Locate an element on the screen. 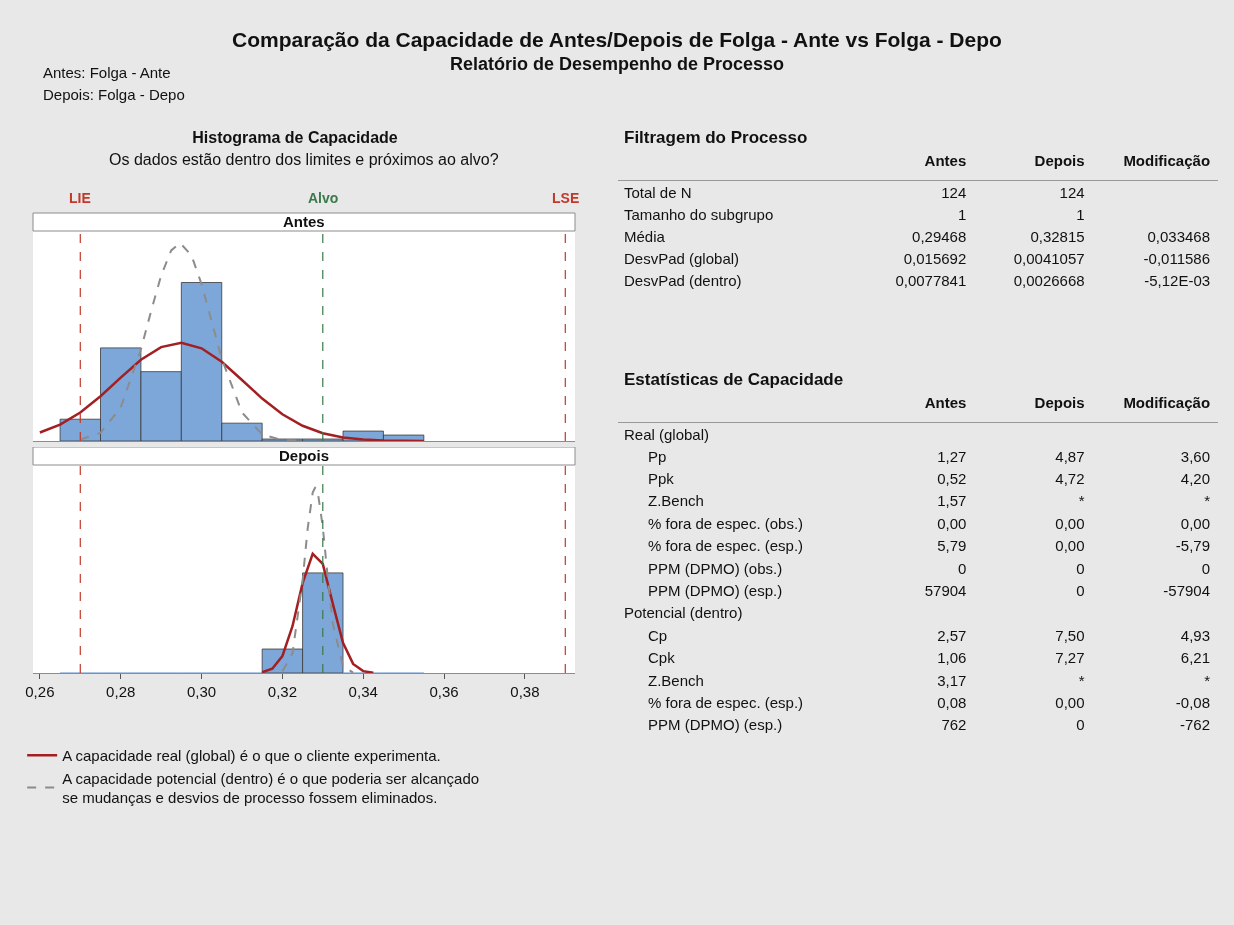 Image resolution: width=1234 pixels, height=925 pixels. x-tick-label: 0,26 is located at coordinates (40, 691).